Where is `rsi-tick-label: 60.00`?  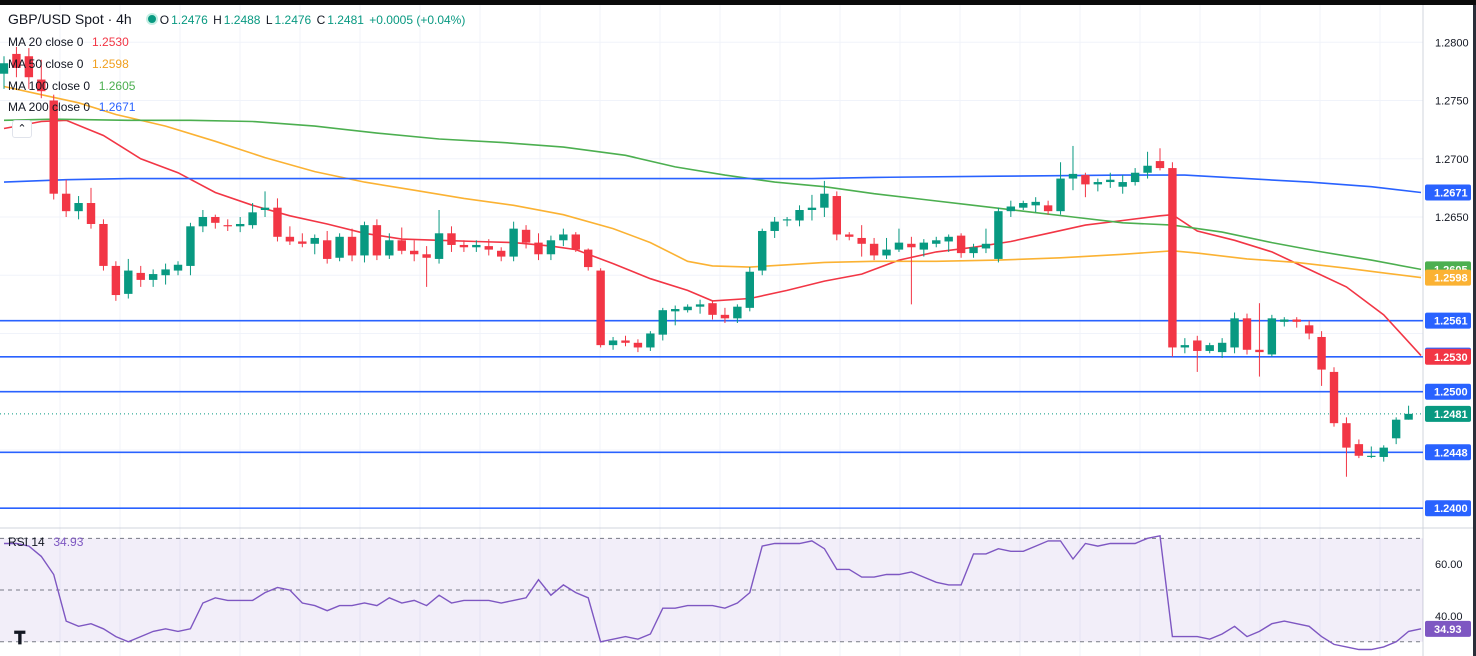 rsi-tick-label: 60.00 is located at coordinates (1449, 565).